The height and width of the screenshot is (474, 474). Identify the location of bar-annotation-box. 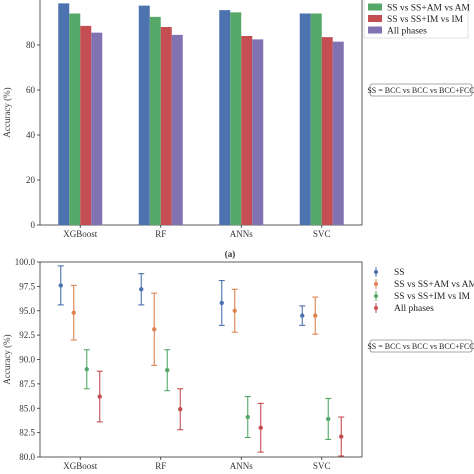
(421, 90).